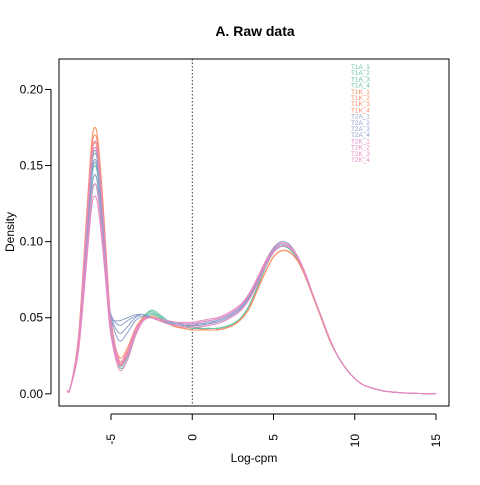  Describe the element at coordinates (254, 458) in the screenshot. I see `x-axis-label: Log-cpm` at that location.